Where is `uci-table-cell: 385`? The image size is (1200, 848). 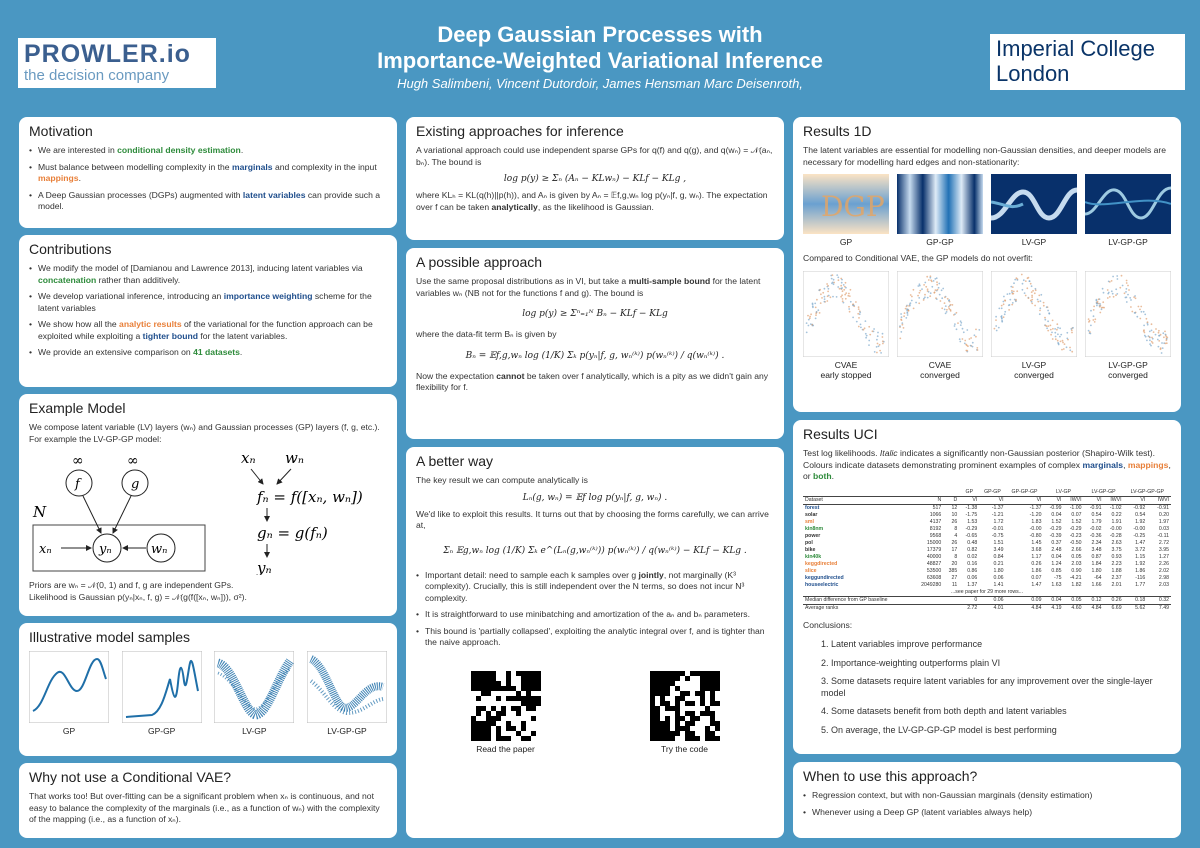
uci-table-cell: 385 is located at coordinates (953, 571).